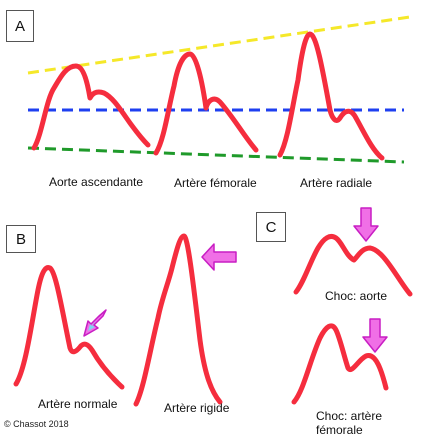 This screenshot has width=432, height=441. I want to click on arrow-icon-accent, so click(92, 325).